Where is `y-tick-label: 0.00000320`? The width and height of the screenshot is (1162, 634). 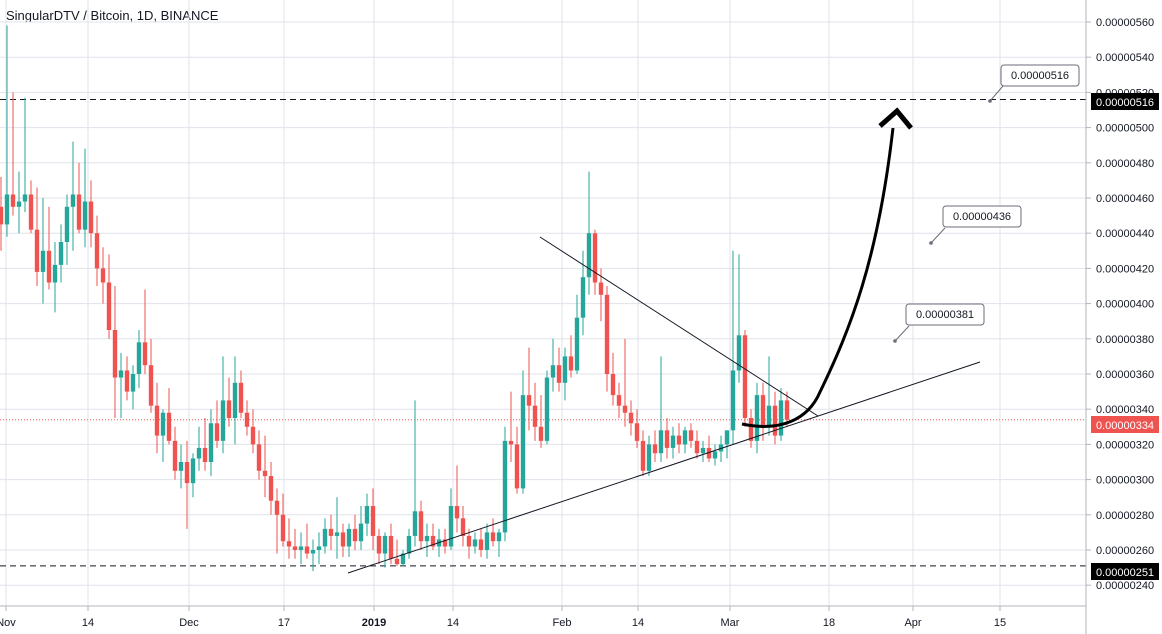
y-tick-label: 0.00000320 is located at coordinates (1125, 445).